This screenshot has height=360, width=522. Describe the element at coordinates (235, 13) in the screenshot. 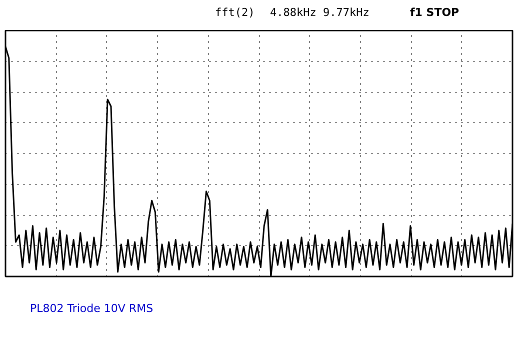

I see `chart-title: fft(2)` at that location.